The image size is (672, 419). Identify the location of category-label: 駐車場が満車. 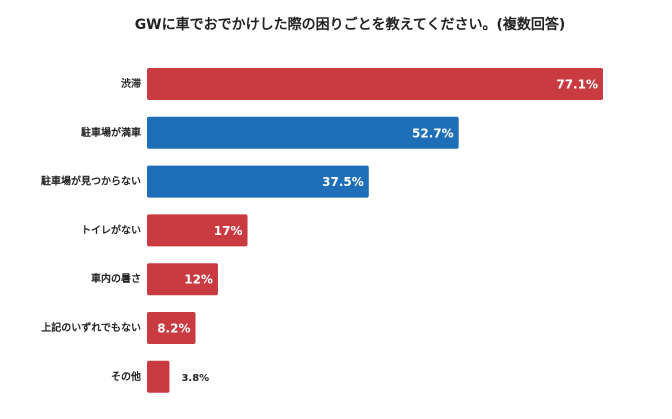
(111, 132).